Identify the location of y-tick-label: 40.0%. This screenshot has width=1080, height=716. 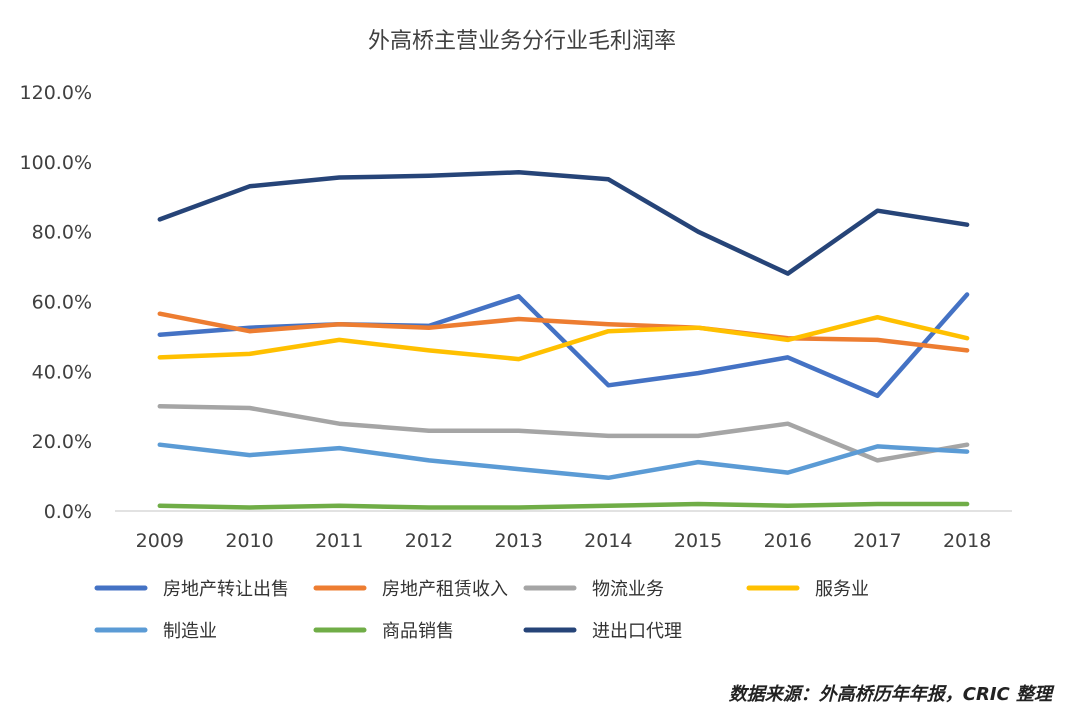
(62, 372).